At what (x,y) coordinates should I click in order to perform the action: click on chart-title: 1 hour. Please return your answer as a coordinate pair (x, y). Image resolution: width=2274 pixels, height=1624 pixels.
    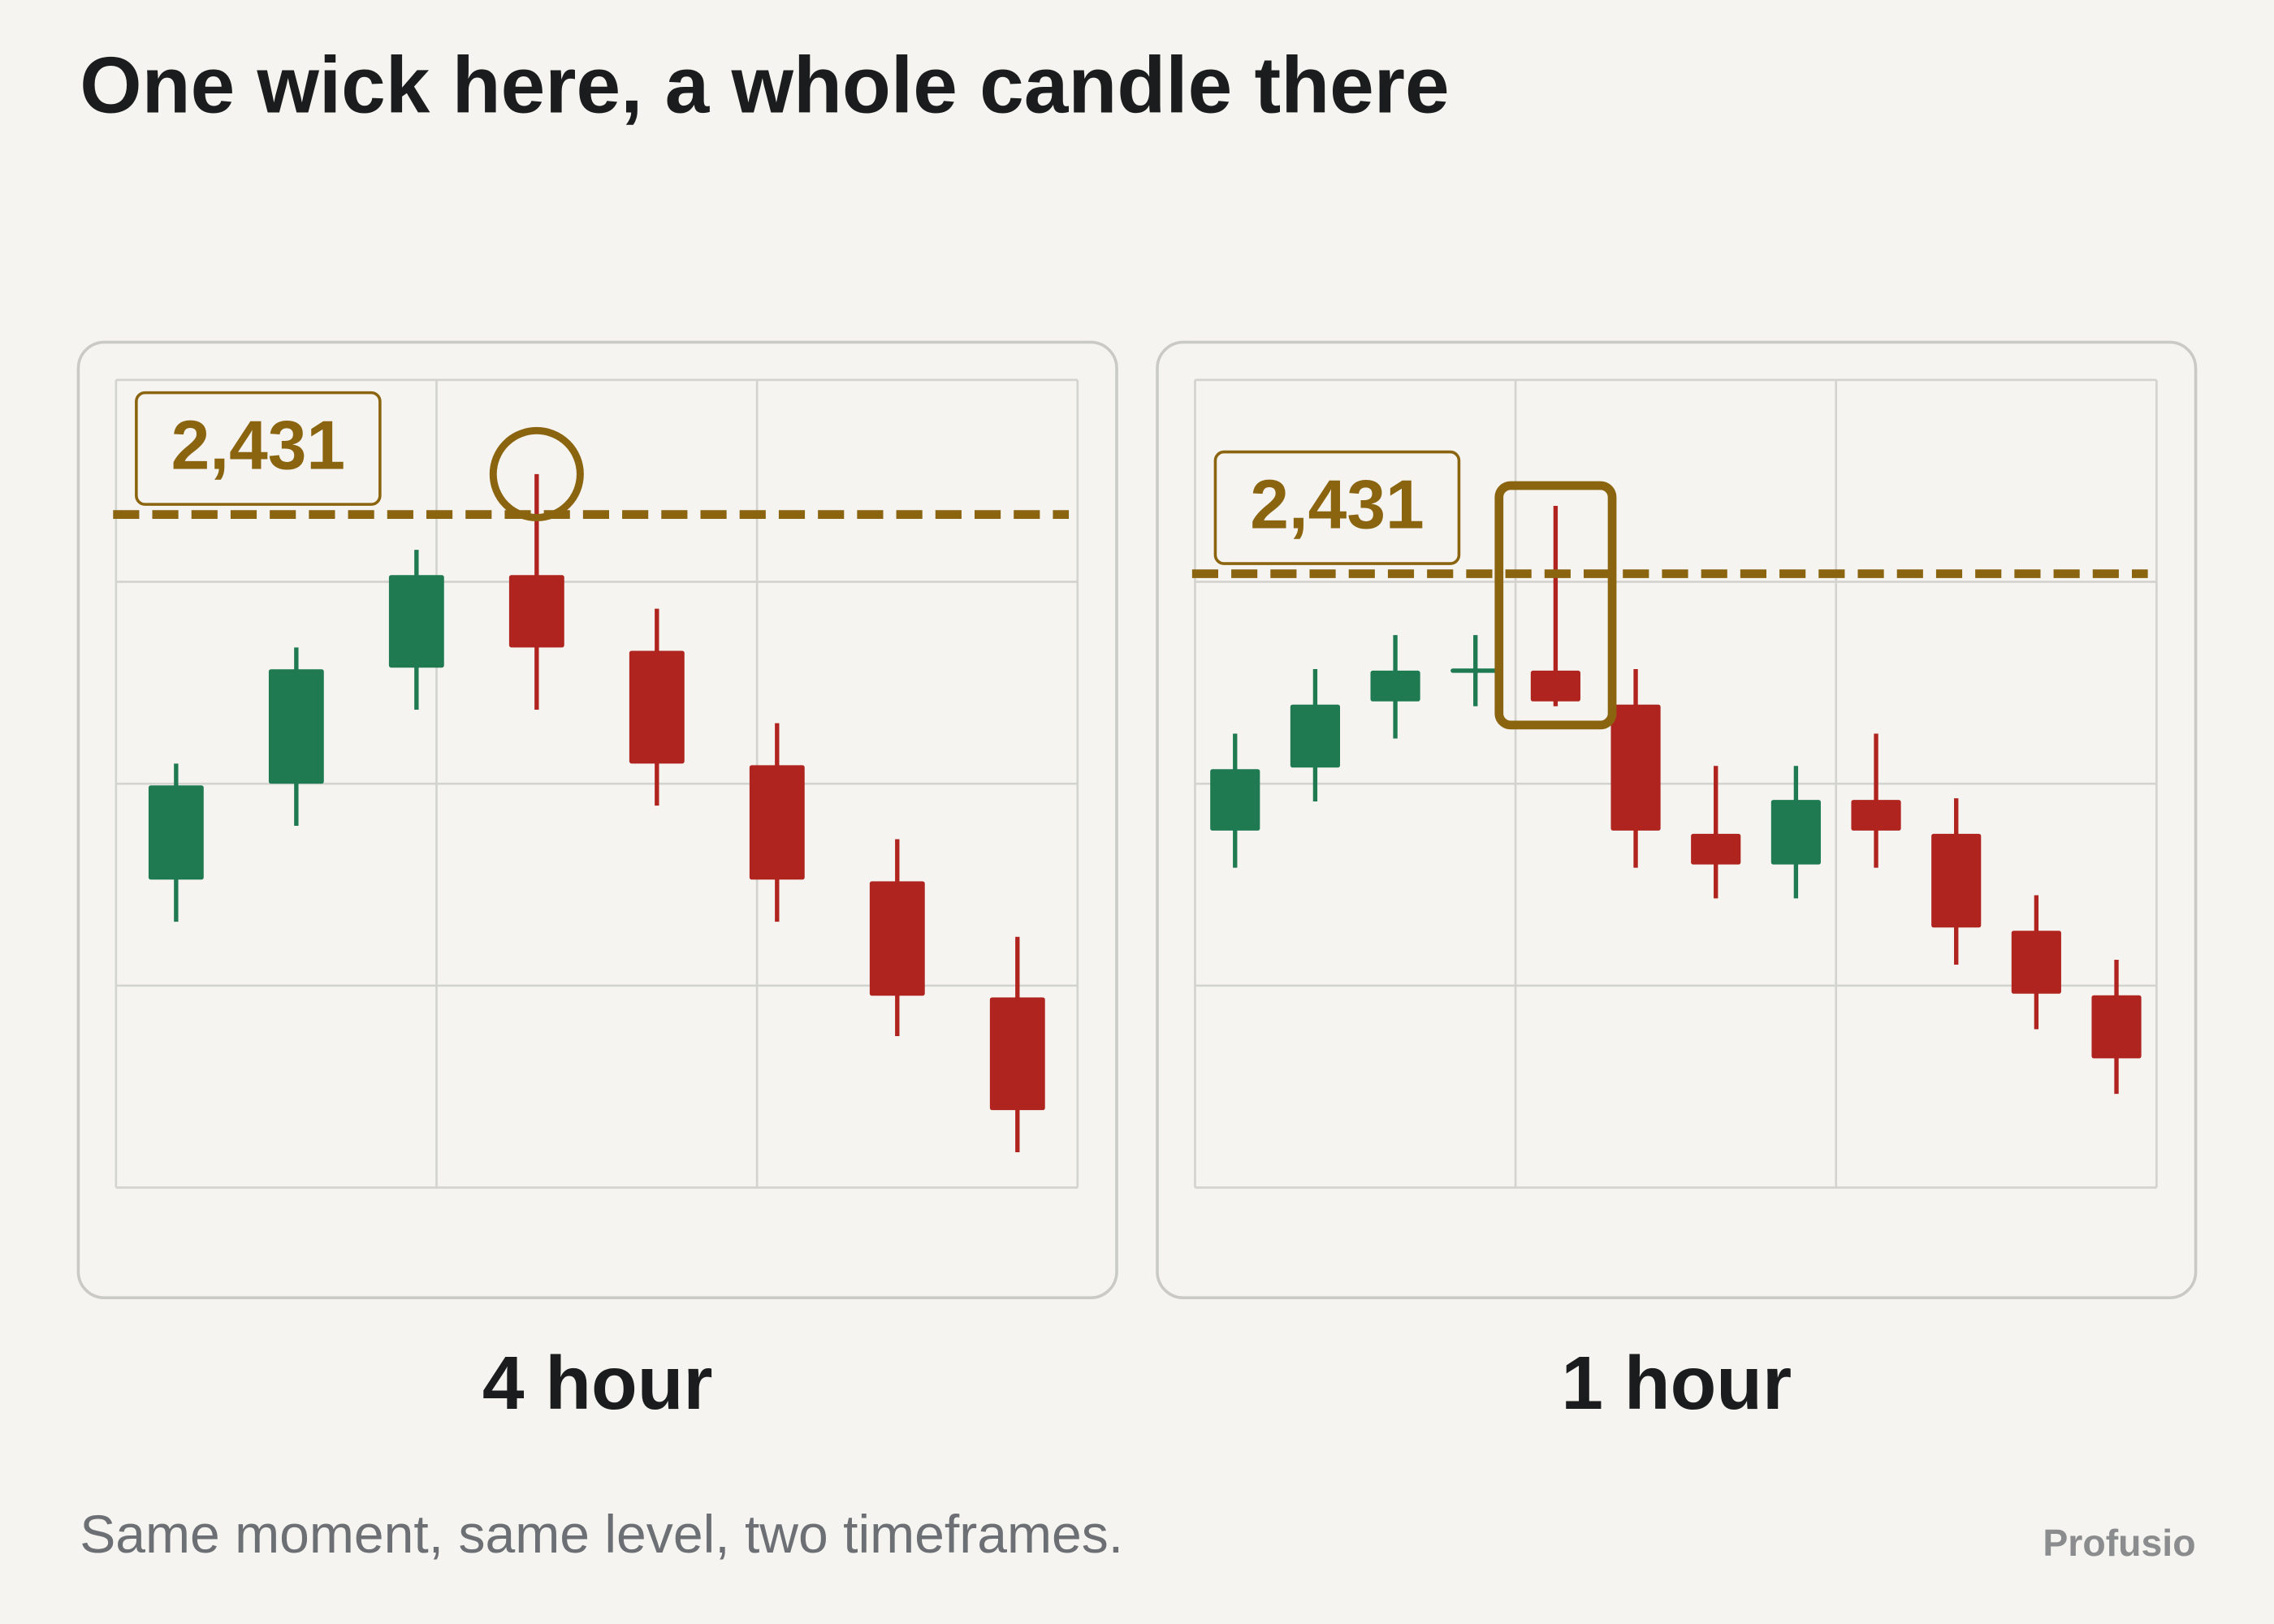
    Looking at the image, I should click on (1677, 1383).